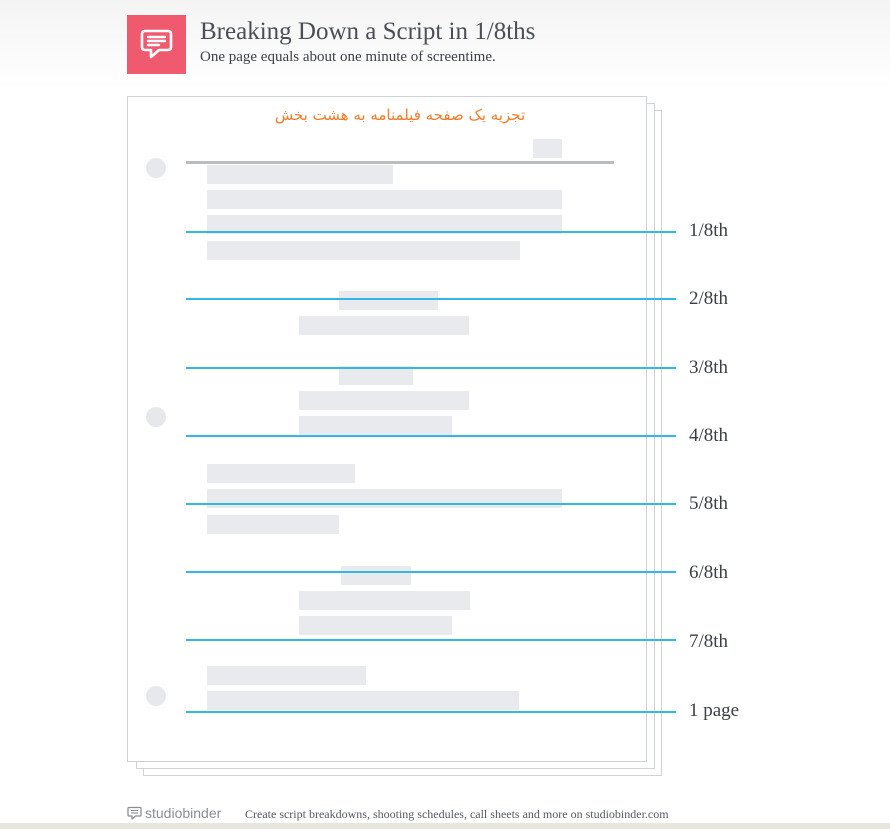  I want to click on division-label-6: 6/8th, so click(709, 572).